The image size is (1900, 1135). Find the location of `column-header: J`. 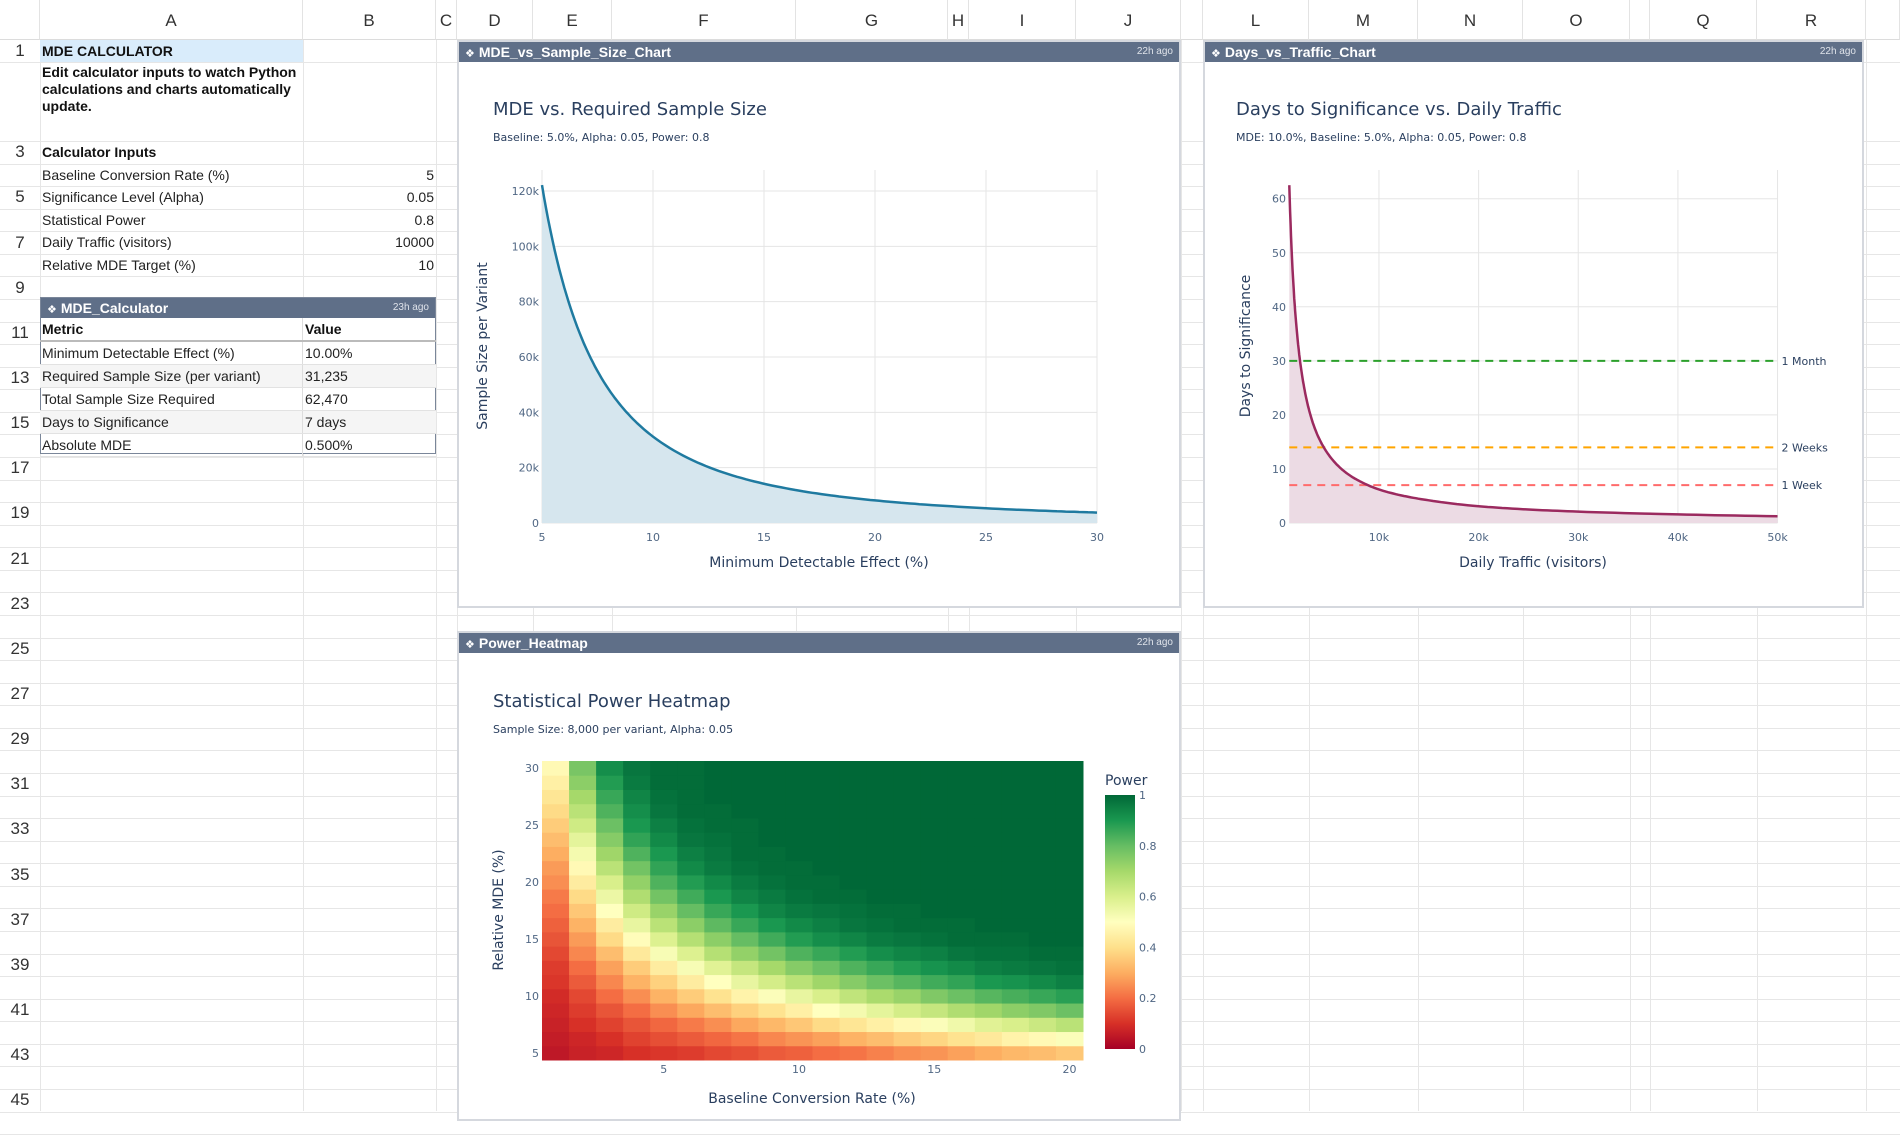

column-header: J is located at coordinates (1128, 20).